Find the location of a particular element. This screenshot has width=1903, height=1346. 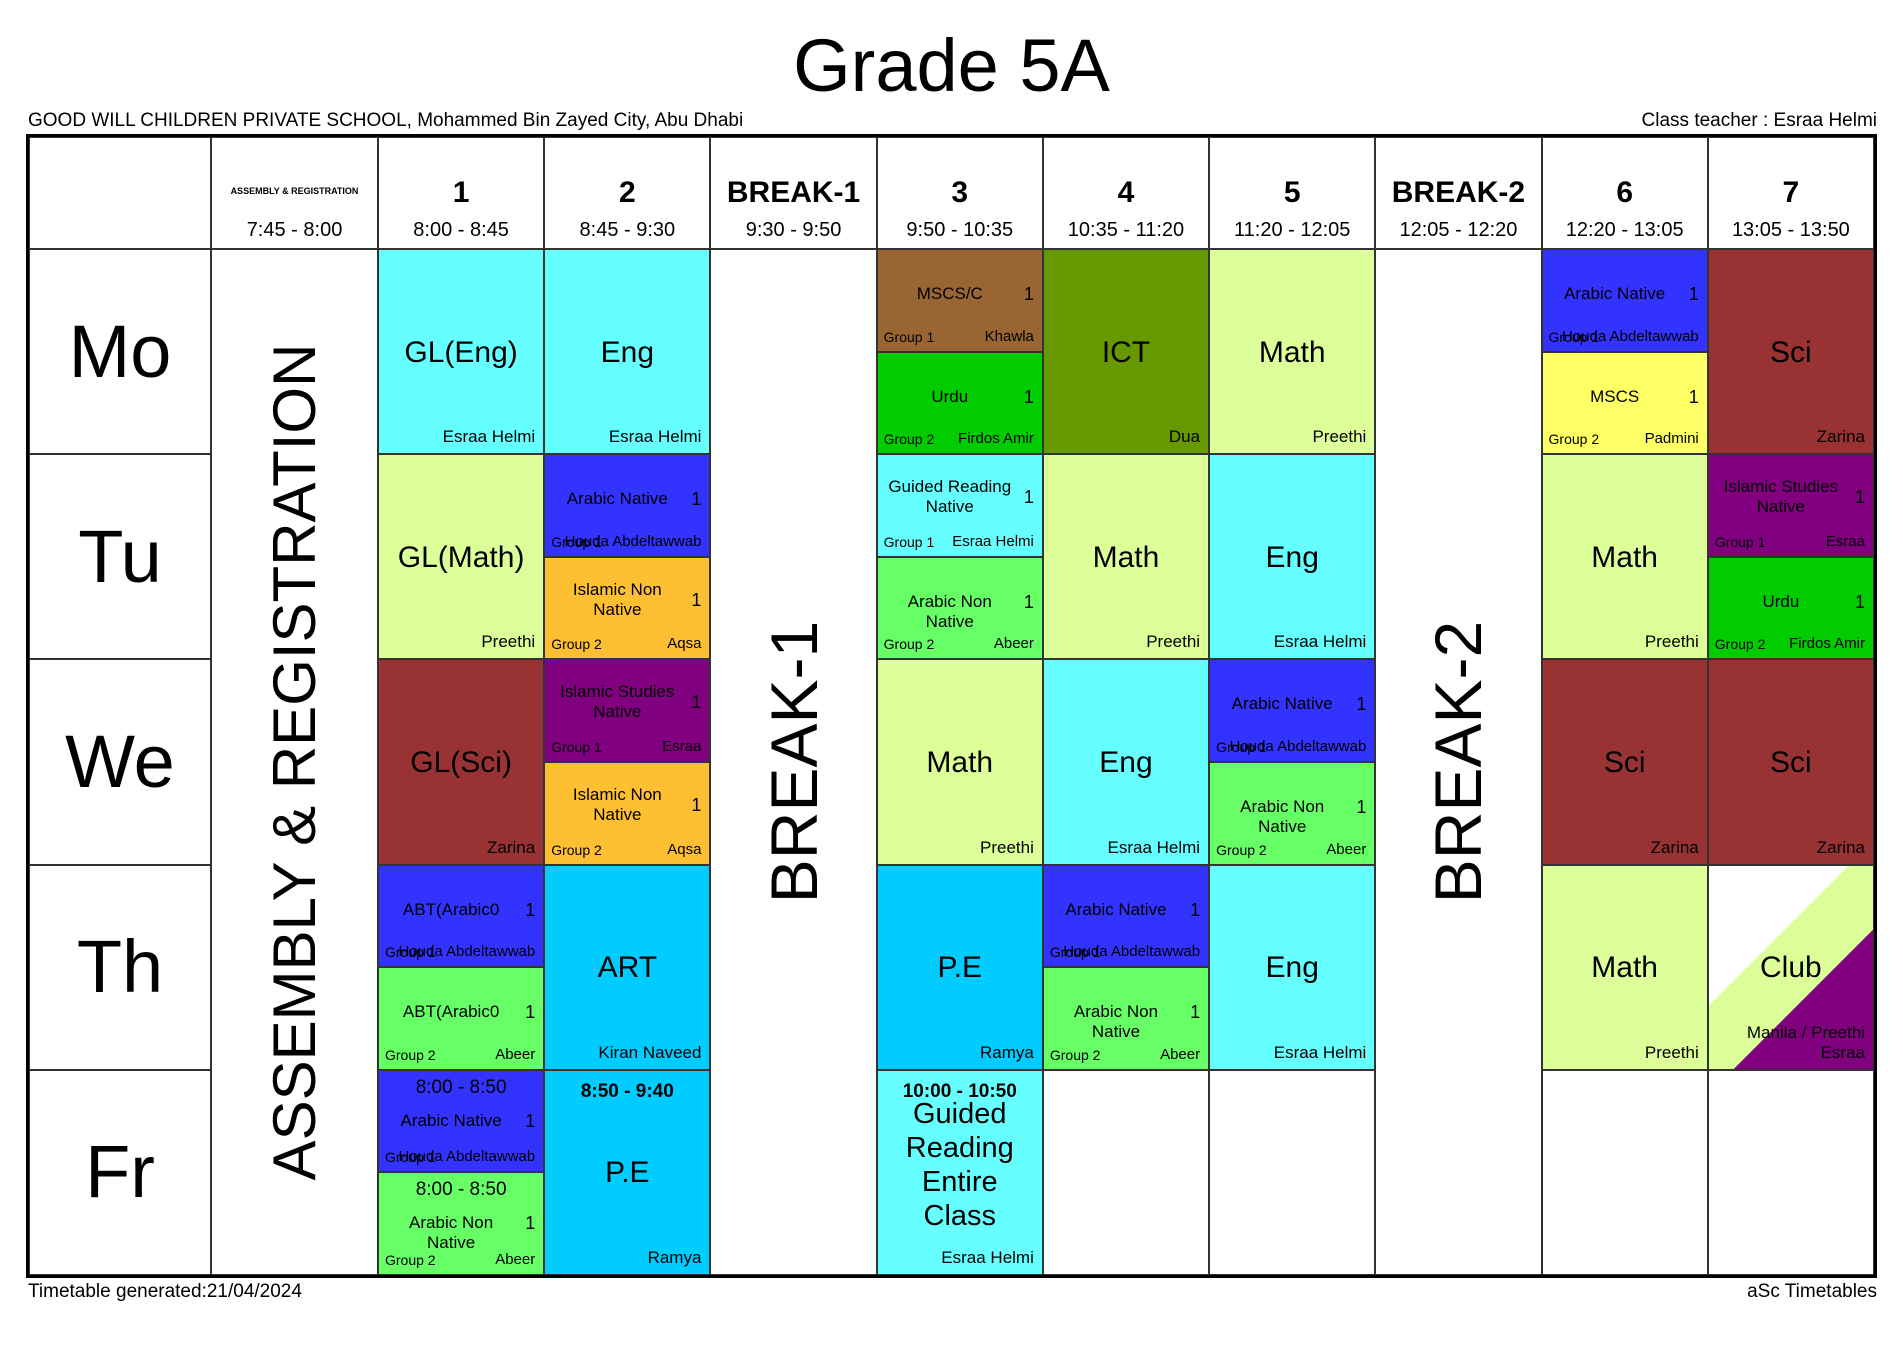

brand-label: aSc Timetables is located at coordinates (1812, 1291).